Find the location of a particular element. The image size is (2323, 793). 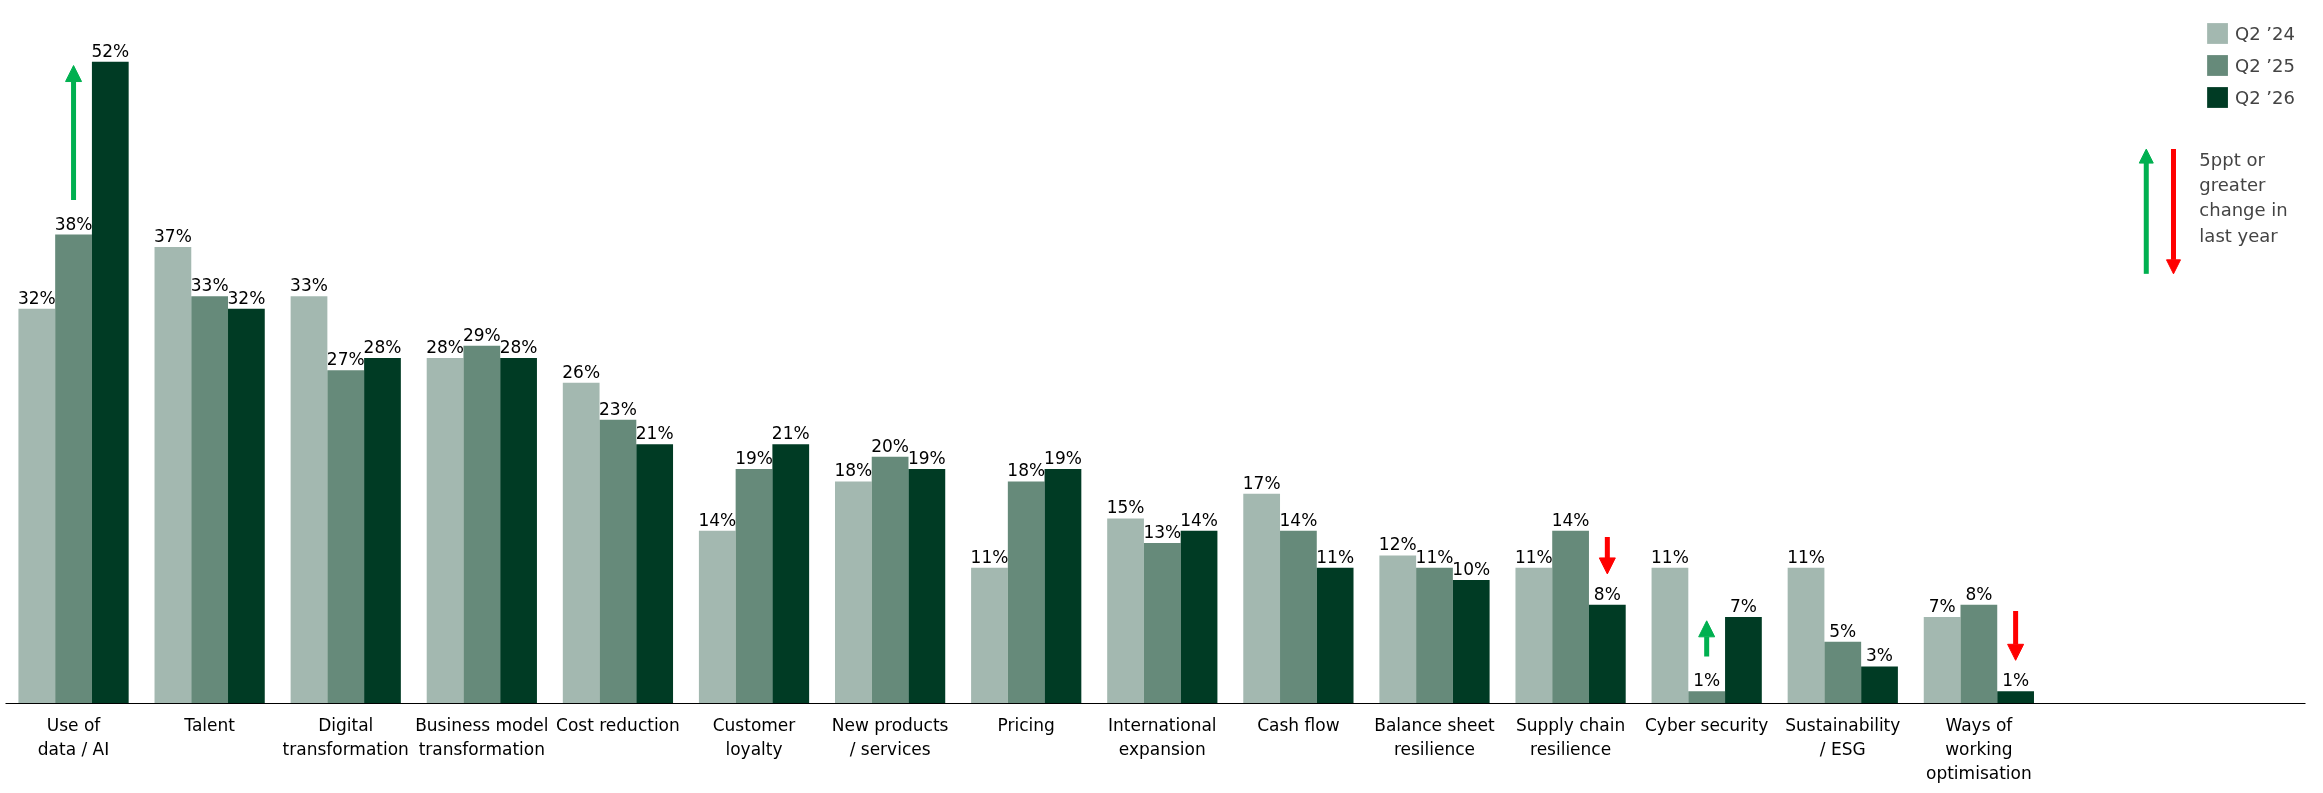

data-label: 26% is located at coordinates (581, 371).